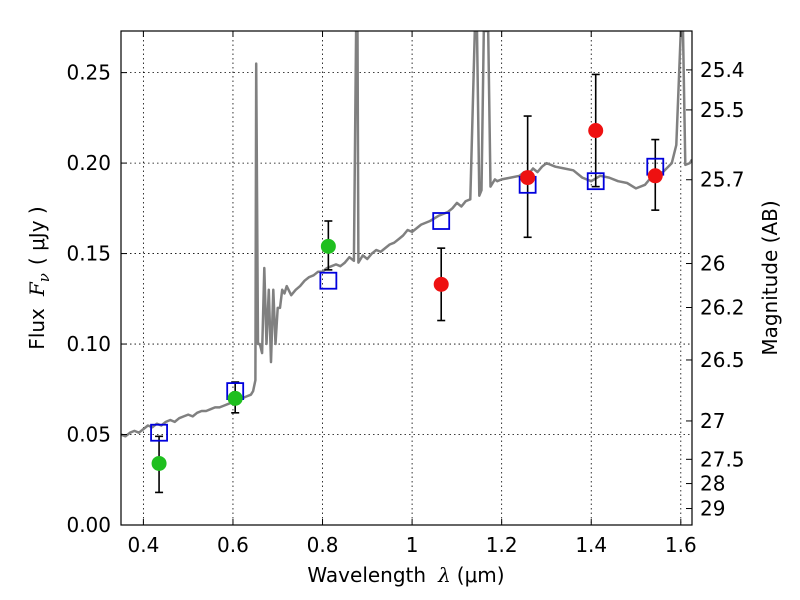 This screenshot has height=600, width=800. What do you see at coordinates (722, 70) in the screenshot?
I see `magnitude-tick-label: 25.4` at bounding box center [722, 70].